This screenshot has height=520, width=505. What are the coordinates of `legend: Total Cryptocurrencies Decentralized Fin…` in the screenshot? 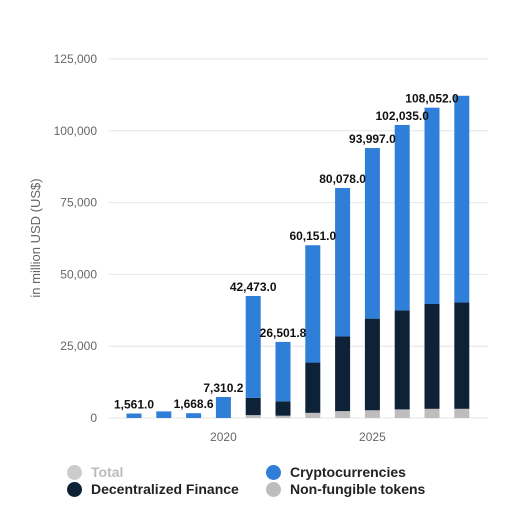 It's located at (252, 483).